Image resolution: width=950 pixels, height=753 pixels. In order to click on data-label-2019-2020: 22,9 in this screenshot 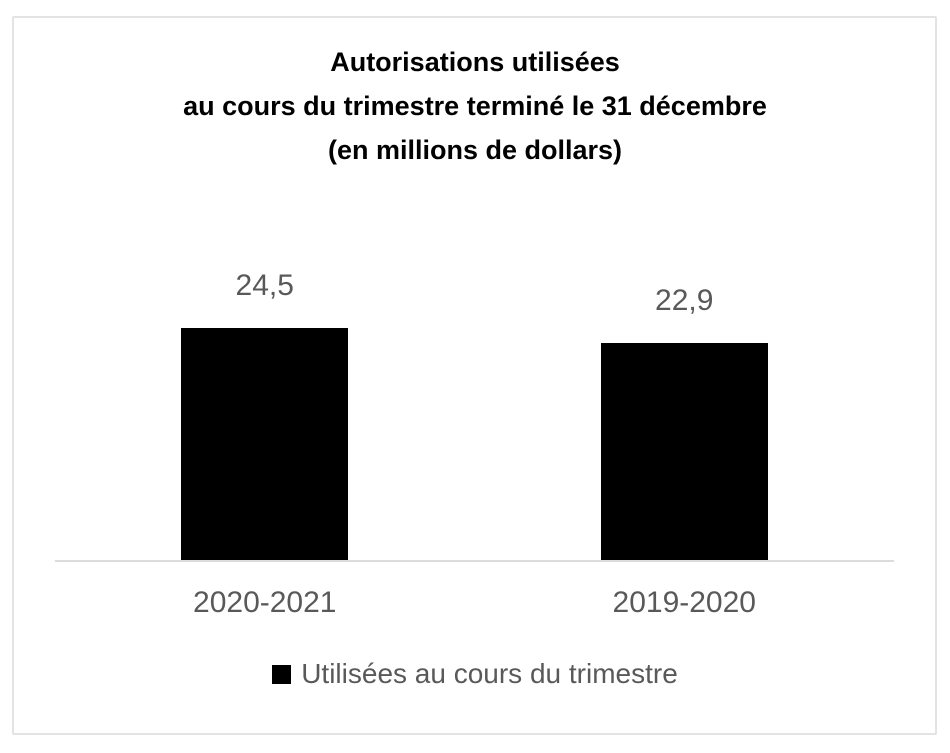, I will do `click(684, 300)`.